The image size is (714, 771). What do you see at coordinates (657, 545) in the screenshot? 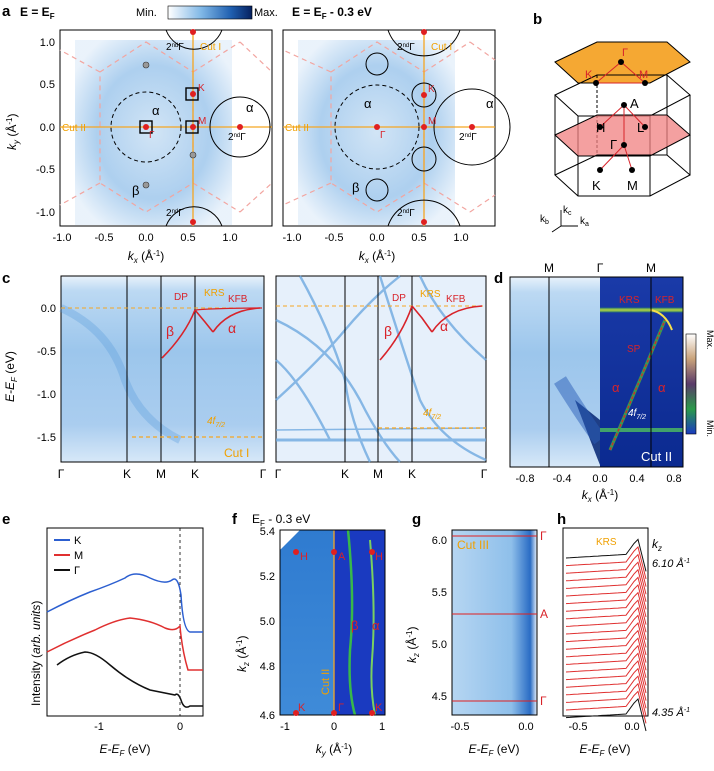
I see `kz-label-h: kz` at bounding box center [657, 545].